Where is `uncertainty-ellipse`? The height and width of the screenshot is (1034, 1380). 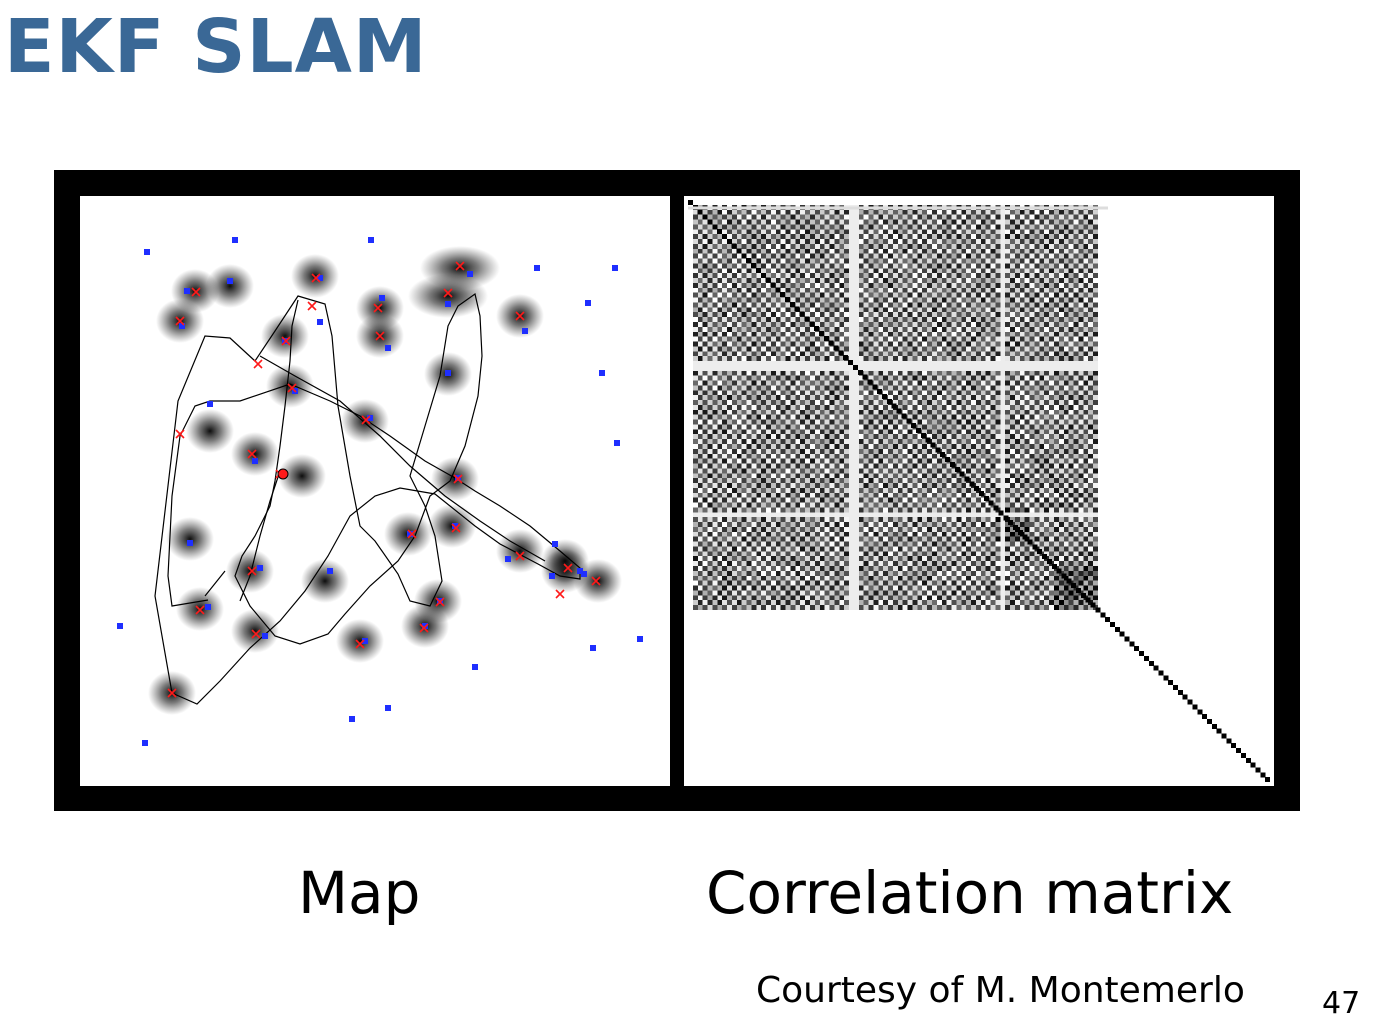
uncertainty-ellipse is located at coordinates (360, 641).